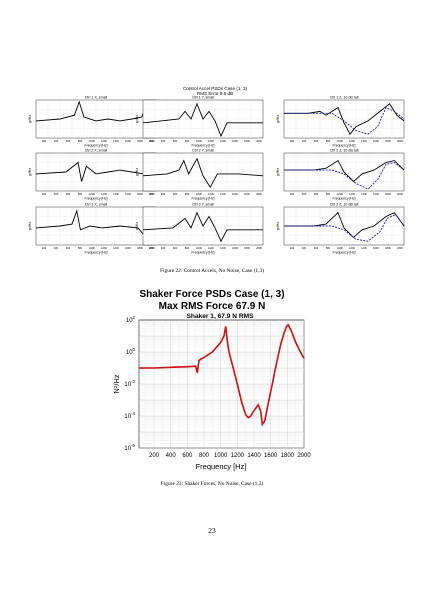  What do you see at coordinates (215, 88) in the screenshot?
I see `figure22-title-line1: Control Accel PSDs Case (1, 3)` at bounding box center [215, 88].